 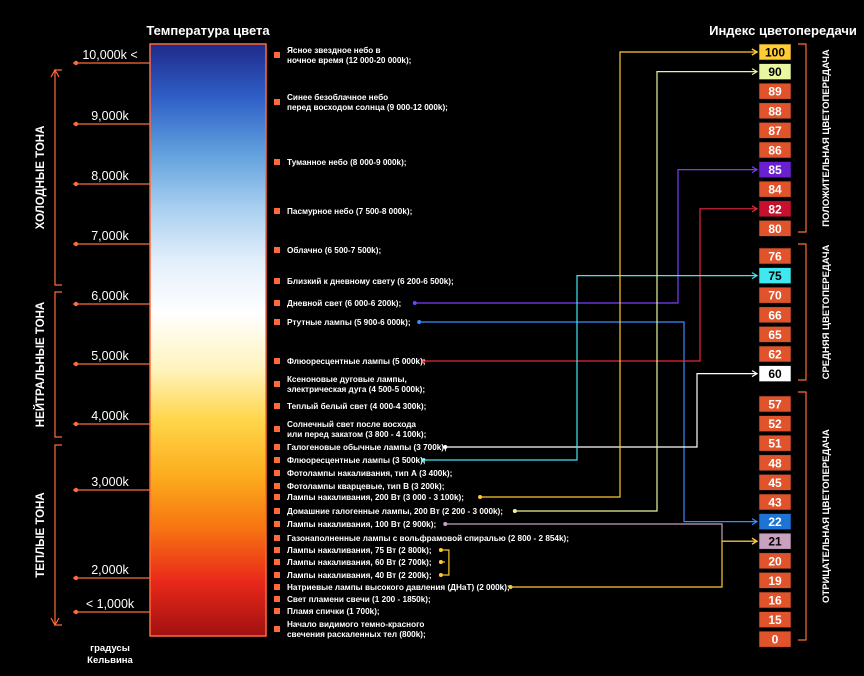 I want to click on cri-value: 15, so click(x=775, y=620).